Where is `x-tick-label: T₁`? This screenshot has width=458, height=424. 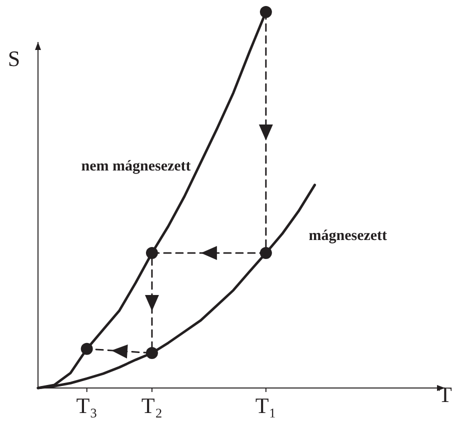
x-tick-label: T₁ is located at coordinates (265, 405).